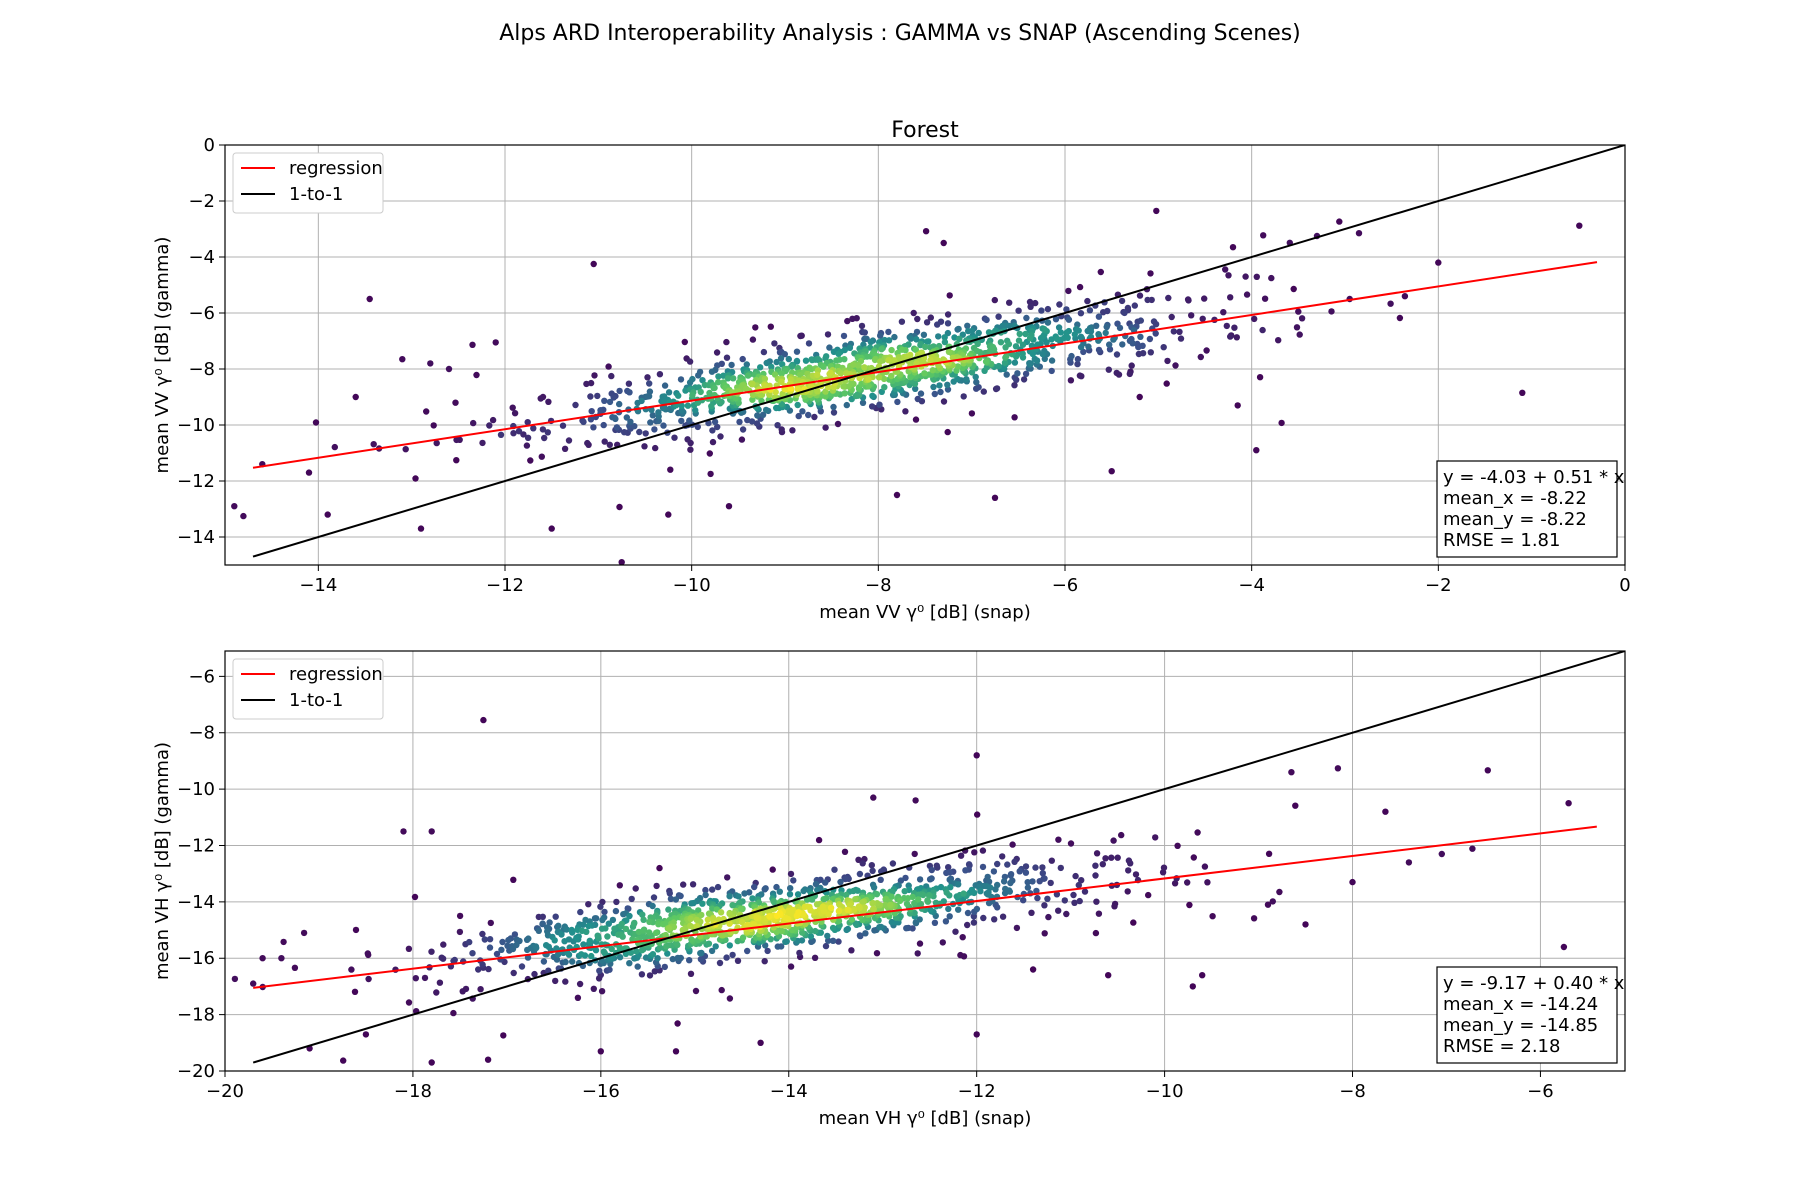 This screenshot has width=1800, height=1200. What do you see at coordinates (201, 313) in the screenshot?
I see `y-tick-label: −6` at bounding box center [201, 313].